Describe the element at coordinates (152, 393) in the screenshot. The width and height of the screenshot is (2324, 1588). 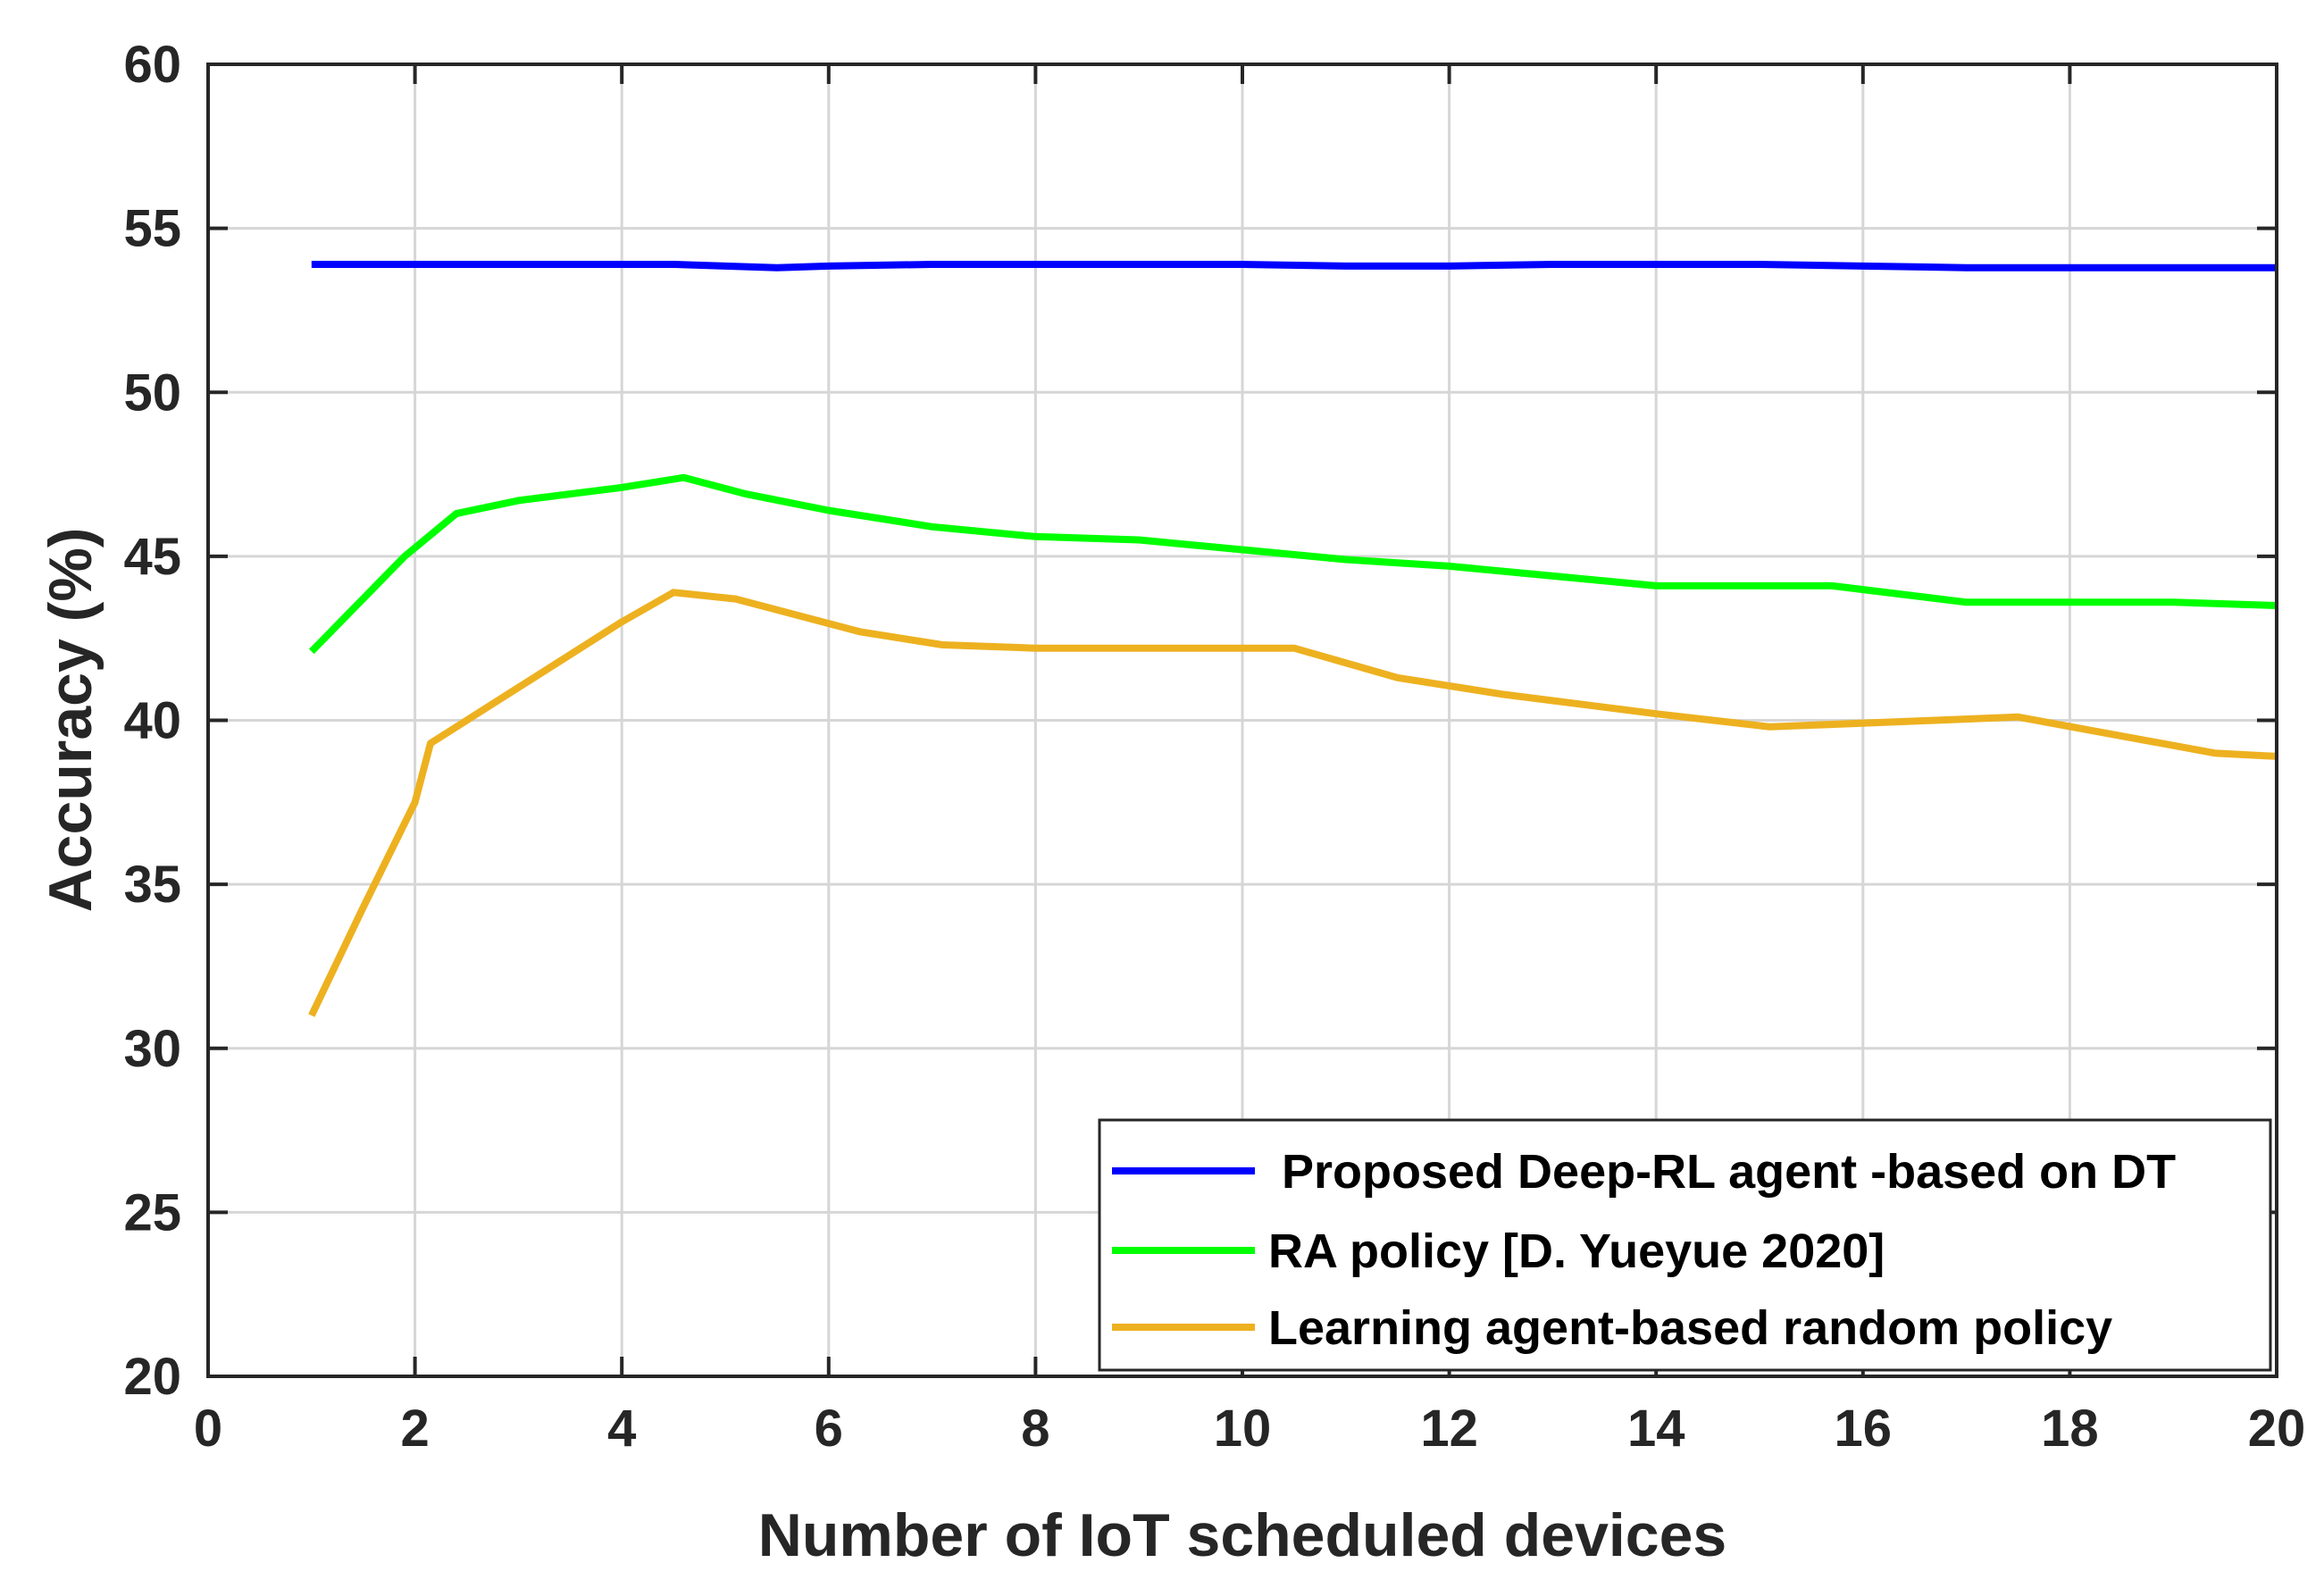
I see `y-tick-label: 50` at that location.